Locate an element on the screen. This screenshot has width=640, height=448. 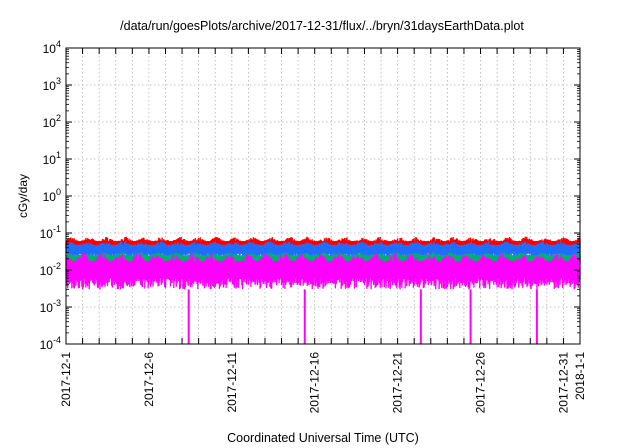
y-tick-label: 10¹ is located at coordinates (52, 158).